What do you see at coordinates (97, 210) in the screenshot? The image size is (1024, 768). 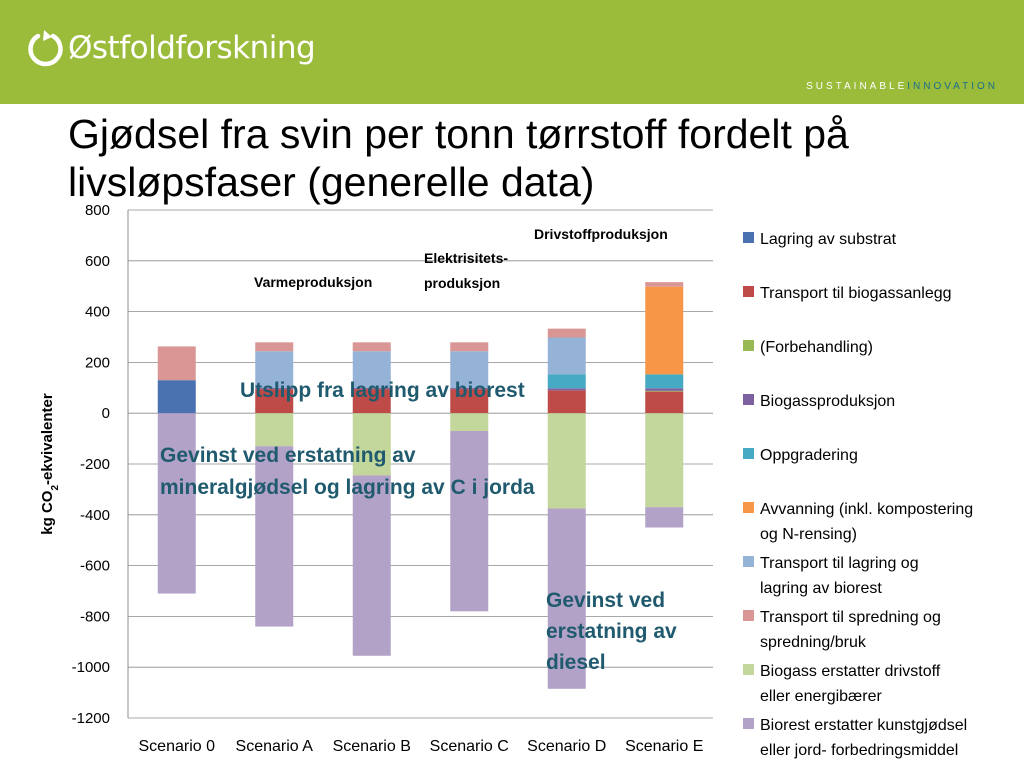 I see `y-tick-label: 800` at bounding box center [97, 210].